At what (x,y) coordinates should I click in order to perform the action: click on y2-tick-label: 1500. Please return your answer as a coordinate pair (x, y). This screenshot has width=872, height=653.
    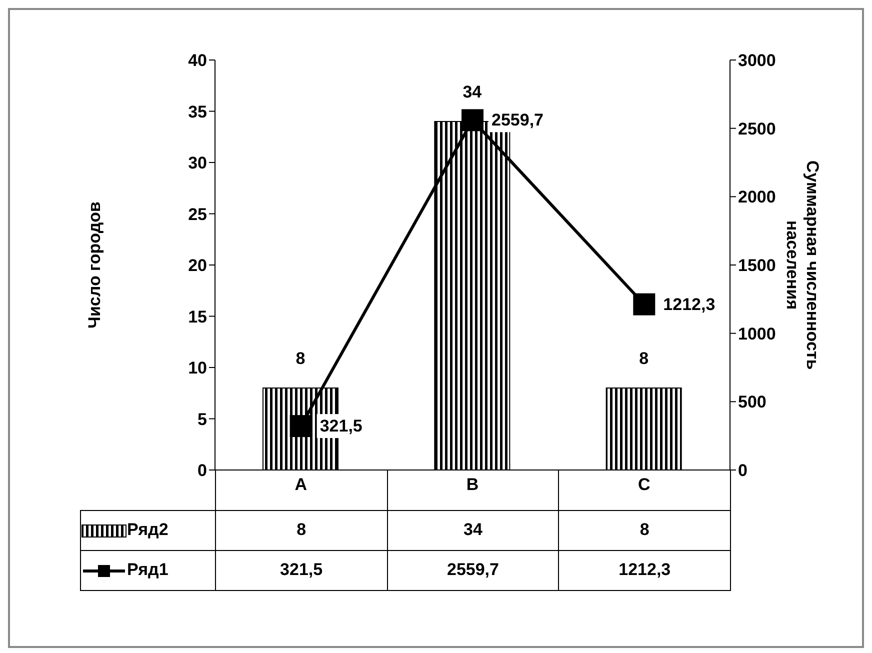
    Looking at the image, I should click on (757, 266).